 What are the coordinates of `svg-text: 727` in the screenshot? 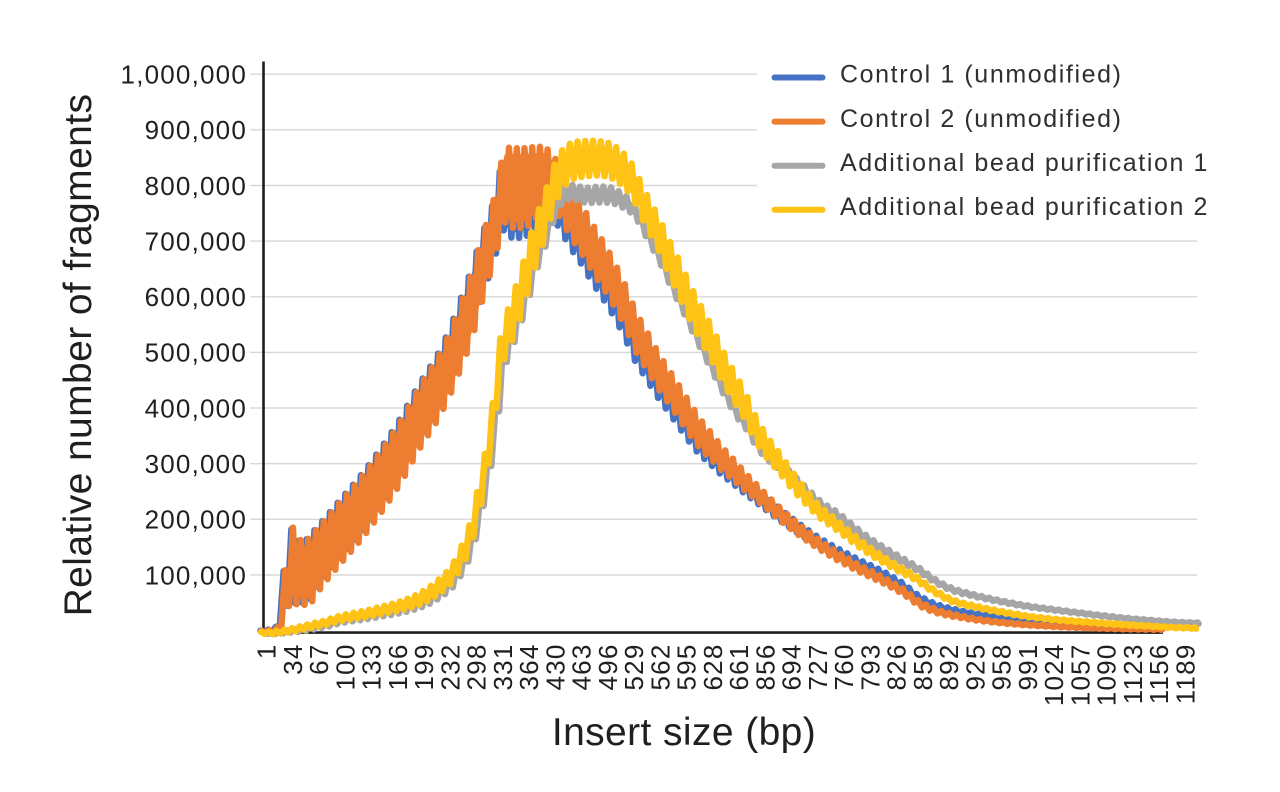 It's located at (818, 667).